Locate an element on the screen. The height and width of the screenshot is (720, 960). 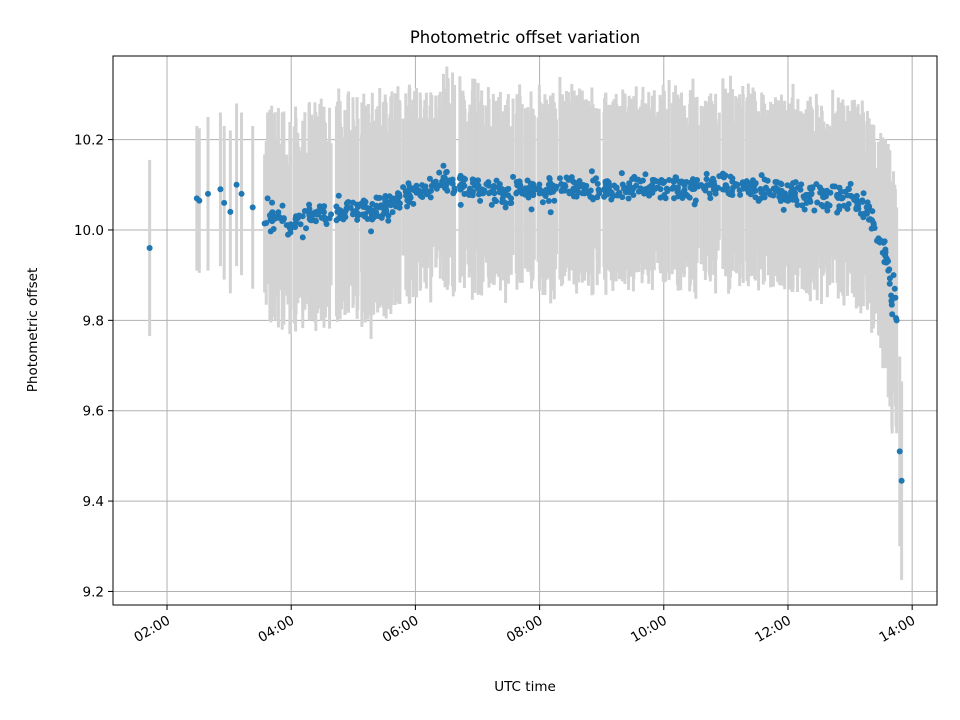
y-axis-label: Photometric offset is located at coordinates (33, 330).